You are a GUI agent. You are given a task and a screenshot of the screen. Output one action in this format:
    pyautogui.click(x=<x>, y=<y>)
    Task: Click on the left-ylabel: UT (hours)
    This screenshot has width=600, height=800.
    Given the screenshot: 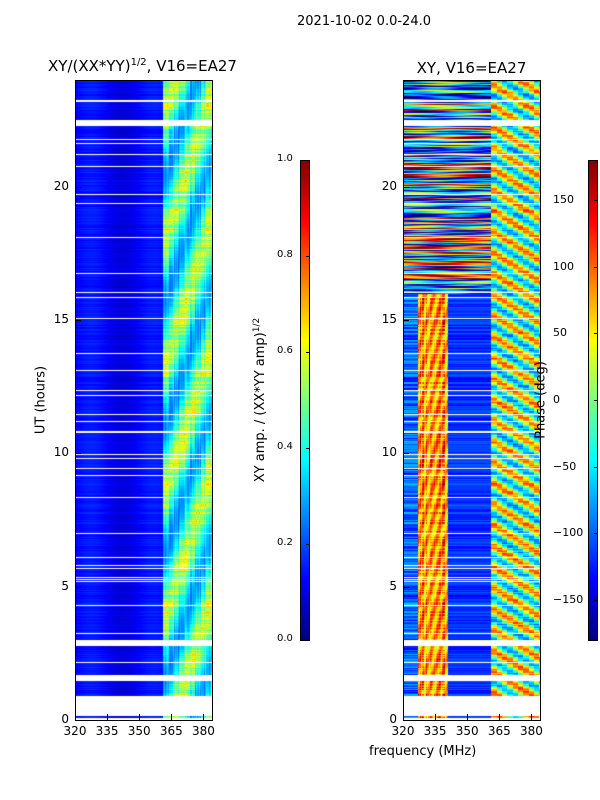 What is the action you would take?
    pyautogui.click(x=41, y=400)
    